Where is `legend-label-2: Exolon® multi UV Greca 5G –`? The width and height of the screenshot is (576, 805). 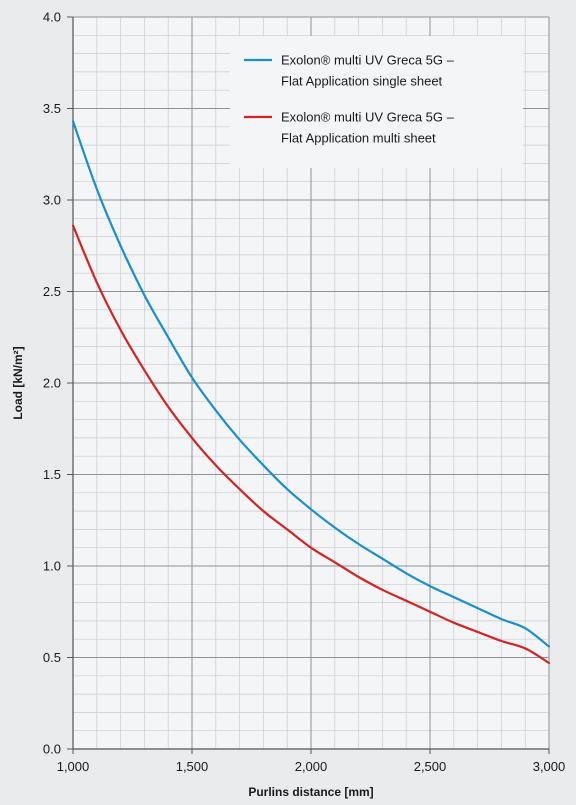 legend-label-2: Exolon® multi UV Greca 5G – is located at coordinates (368, 117).